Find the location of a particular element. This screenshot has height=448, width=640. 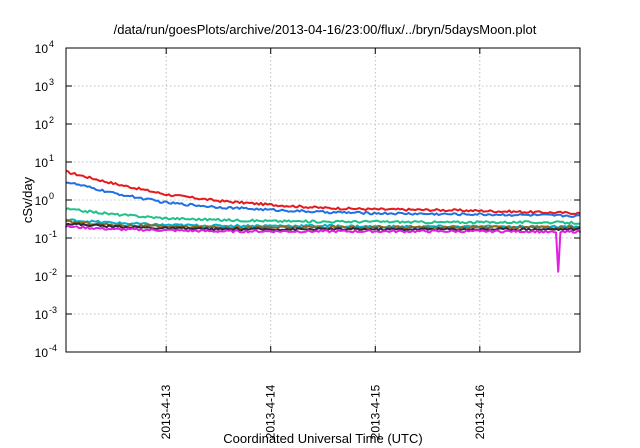

x-tick-label: 2013-4-14 is located at coordinates (271, 411).